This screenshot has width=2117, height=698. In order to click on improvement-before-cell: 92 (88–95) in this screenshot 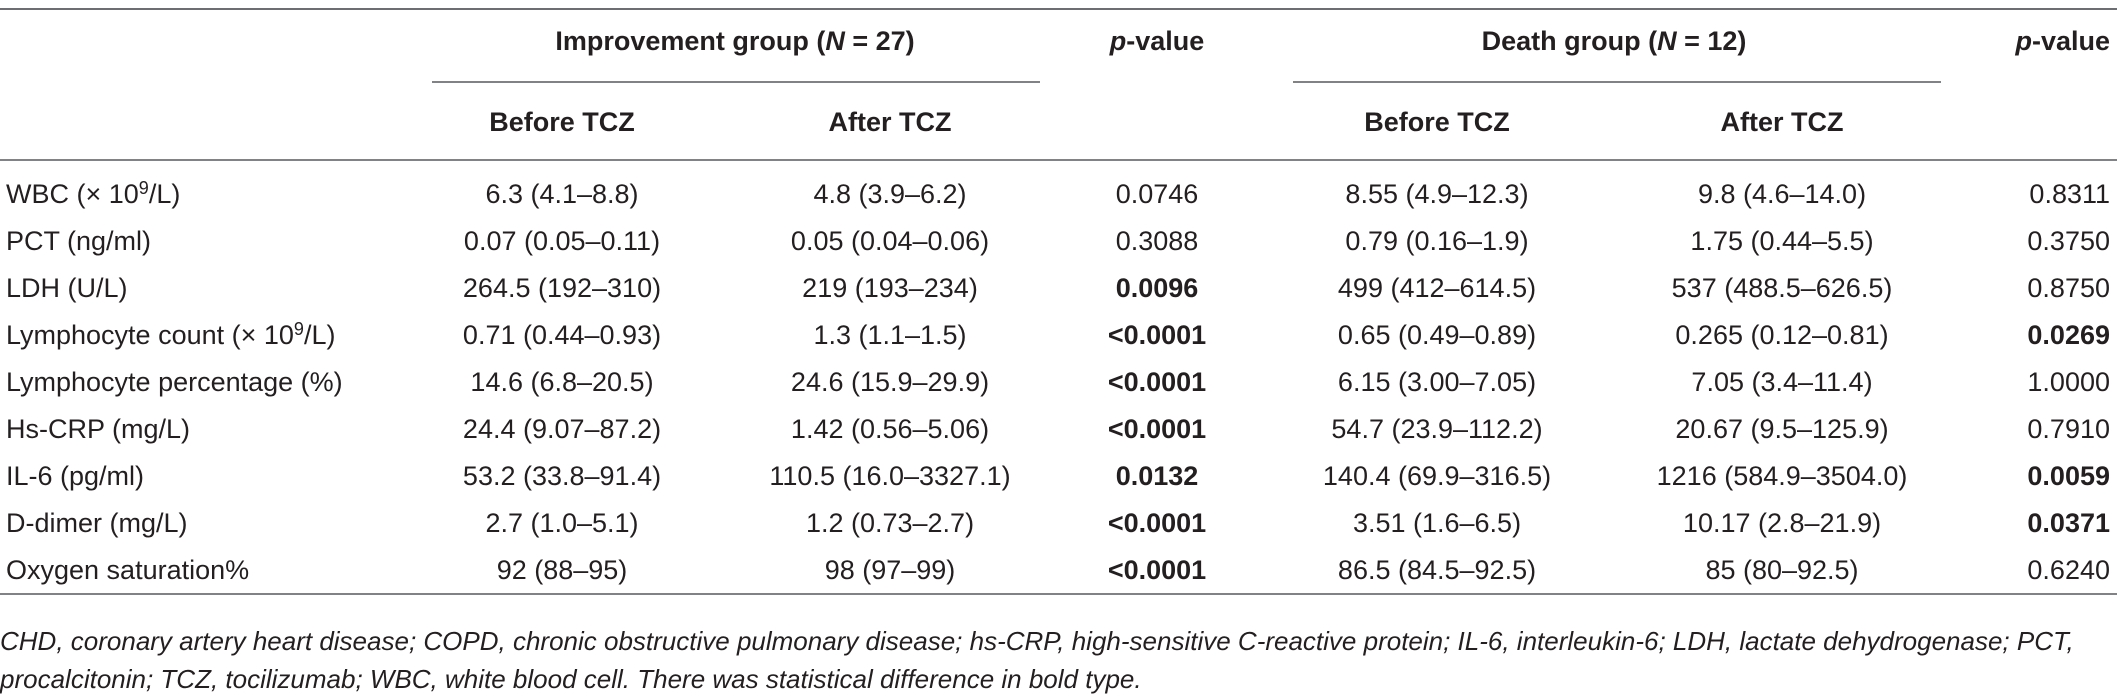, I will do `click(562, 570)`.